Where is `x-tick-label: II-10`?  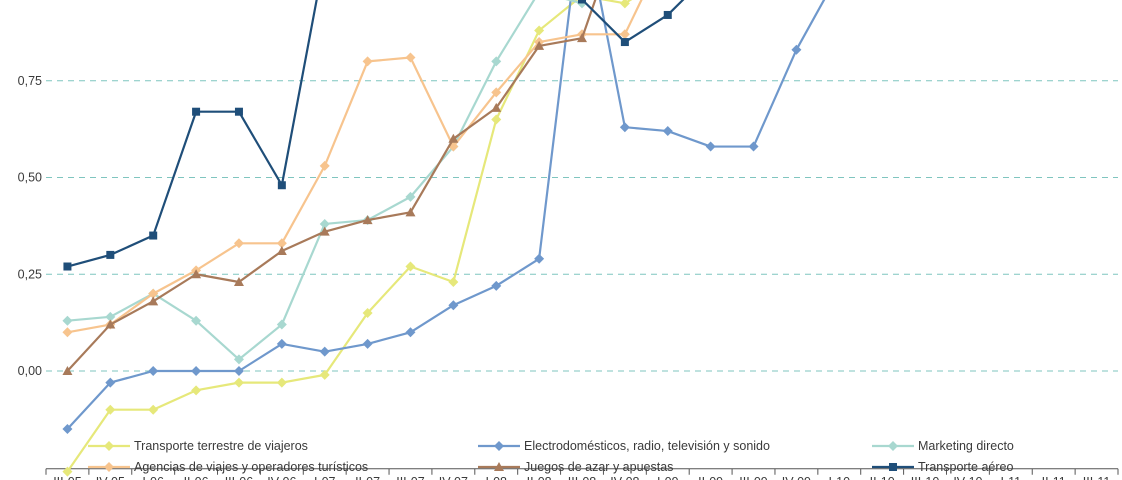
x-tick-label: II-10 is located at coordinates (882, 477).